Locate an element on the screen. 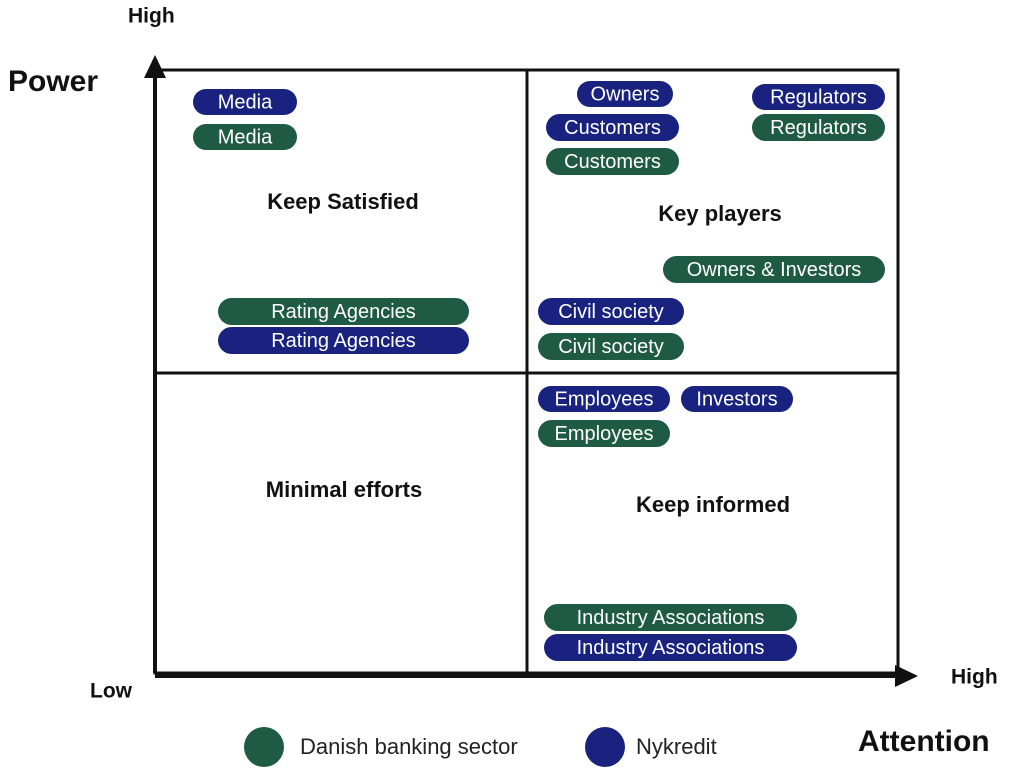 The width and height of the screenshot is (1024, 775). stakeholder-label: Owners & Investors is located at coordinates (774, 270).